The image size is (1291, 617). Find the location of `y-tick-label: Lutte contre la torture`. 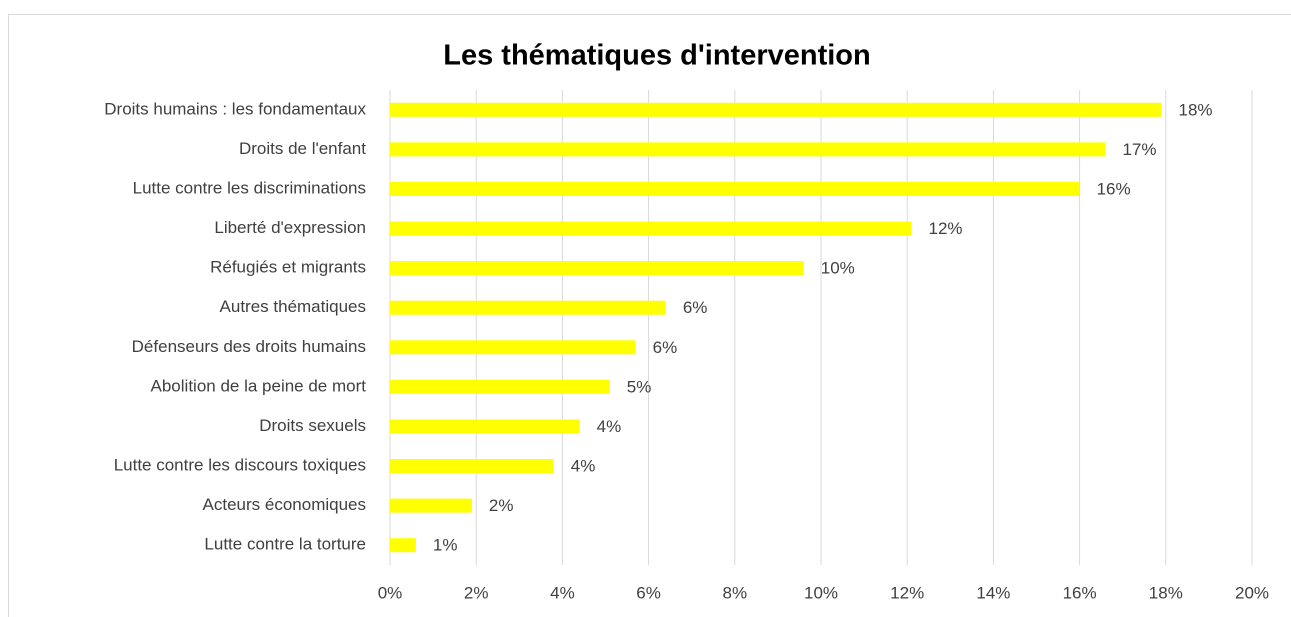

y-tick-label: Lutte contre la torture is located at coordinates (285, 544).